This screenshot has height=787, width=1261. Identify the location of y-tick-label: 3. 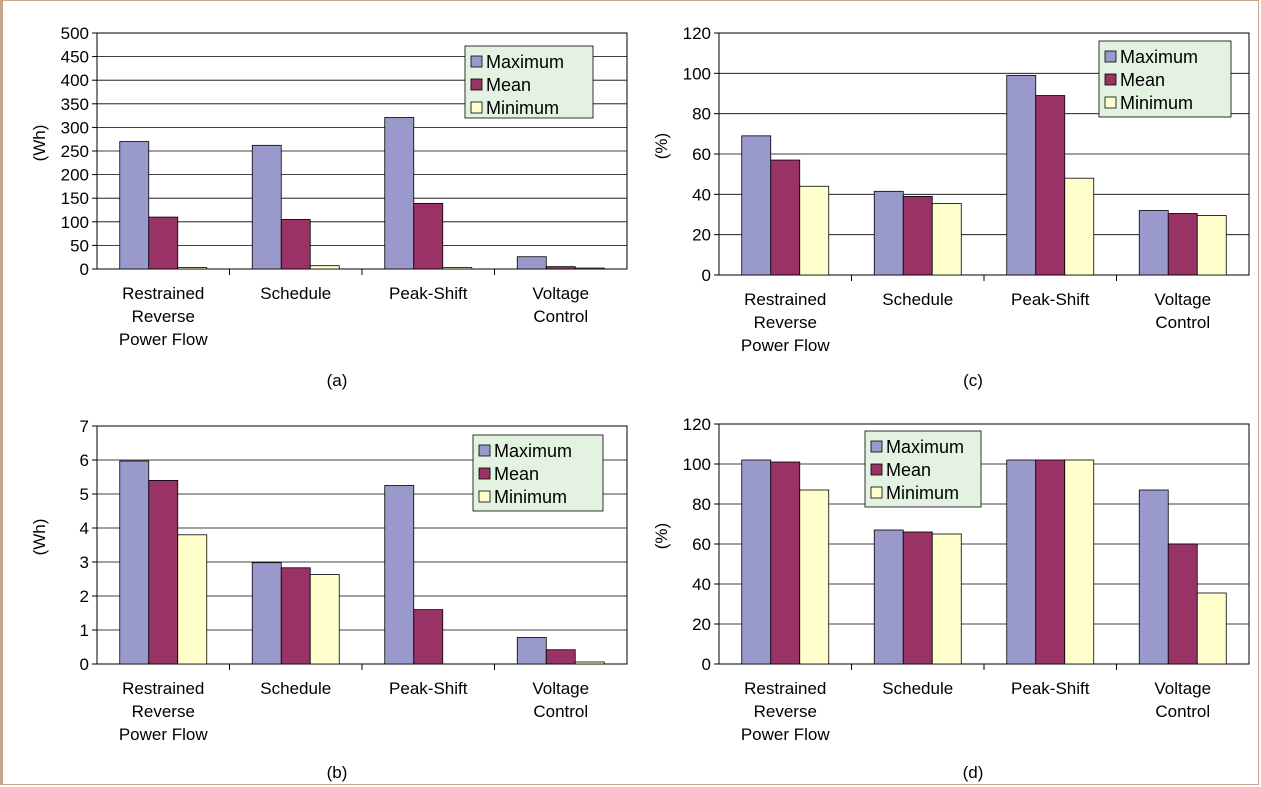
(84, 562).